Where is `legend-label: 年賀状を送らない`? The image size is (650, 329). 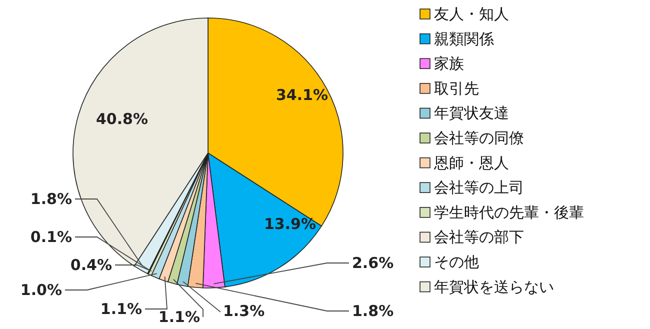
legend-label: 年賀状を送らない is located at coordinates (494, 287).